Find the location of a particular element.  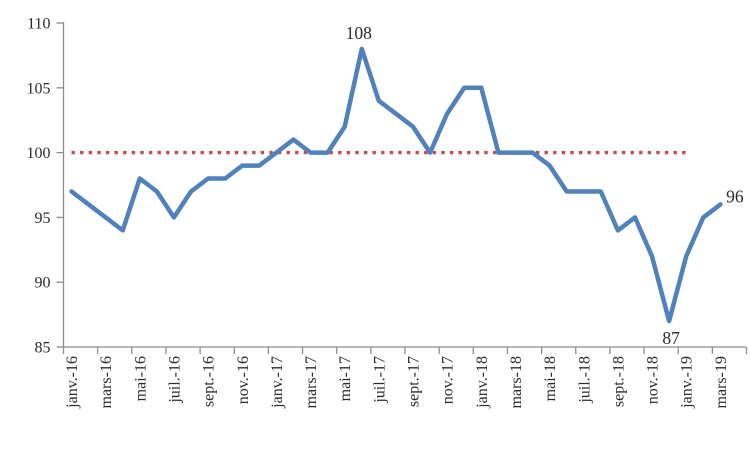

x-tick-label: mars-18 is located at coordinates (516, 382).